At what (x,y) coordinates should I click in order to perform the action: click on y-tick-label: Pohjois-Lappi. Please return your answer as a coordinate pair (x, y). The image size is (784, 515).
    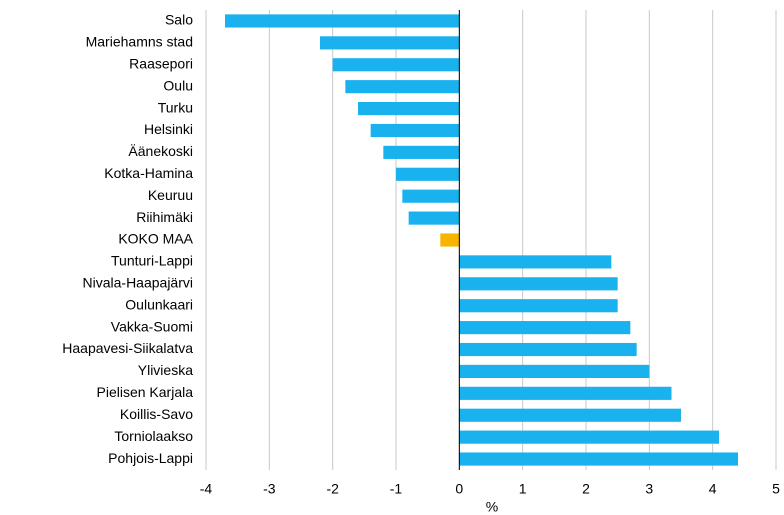
    Looking at the image, I should click on (150, 458).